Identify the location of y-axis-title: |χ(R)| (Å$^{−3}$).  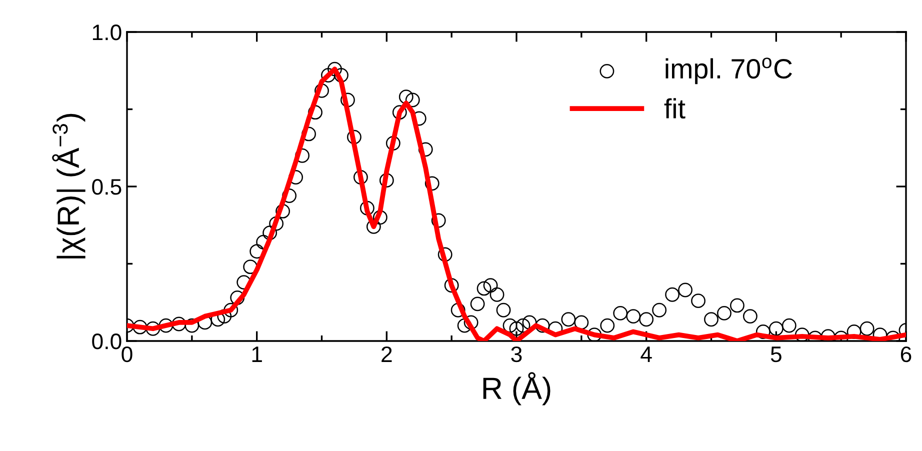
(69, 186).